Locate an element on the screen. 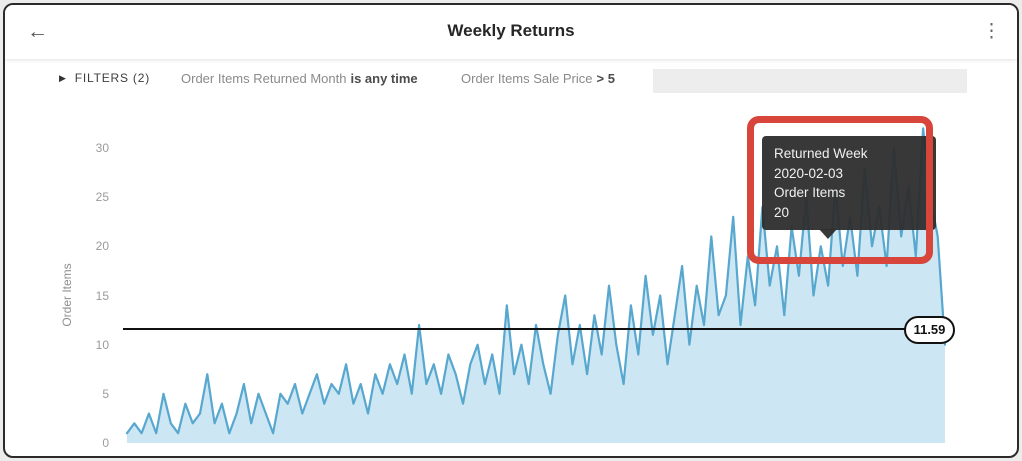  filters-toggle: ▶ FILTERS (2) is located at coordinates (104, 78).